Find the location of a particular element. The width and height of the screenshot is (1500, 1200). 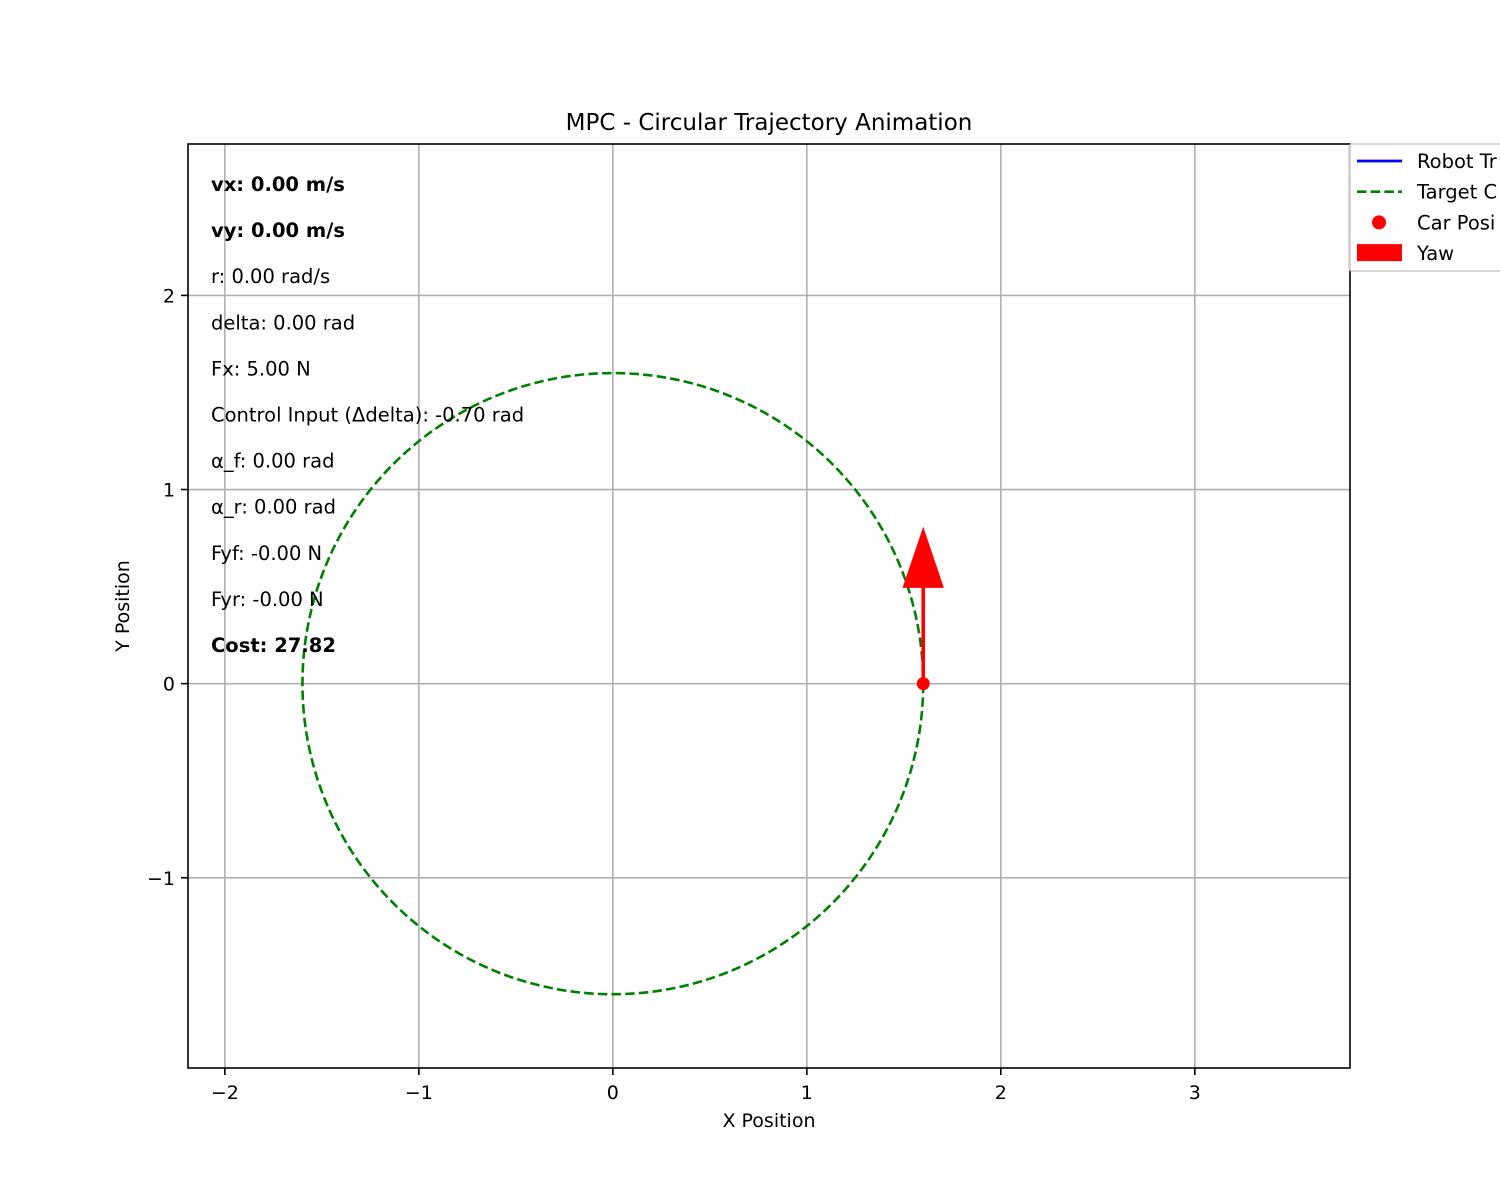

x-tick-label: 0 is located at coordinates (613, 1093).